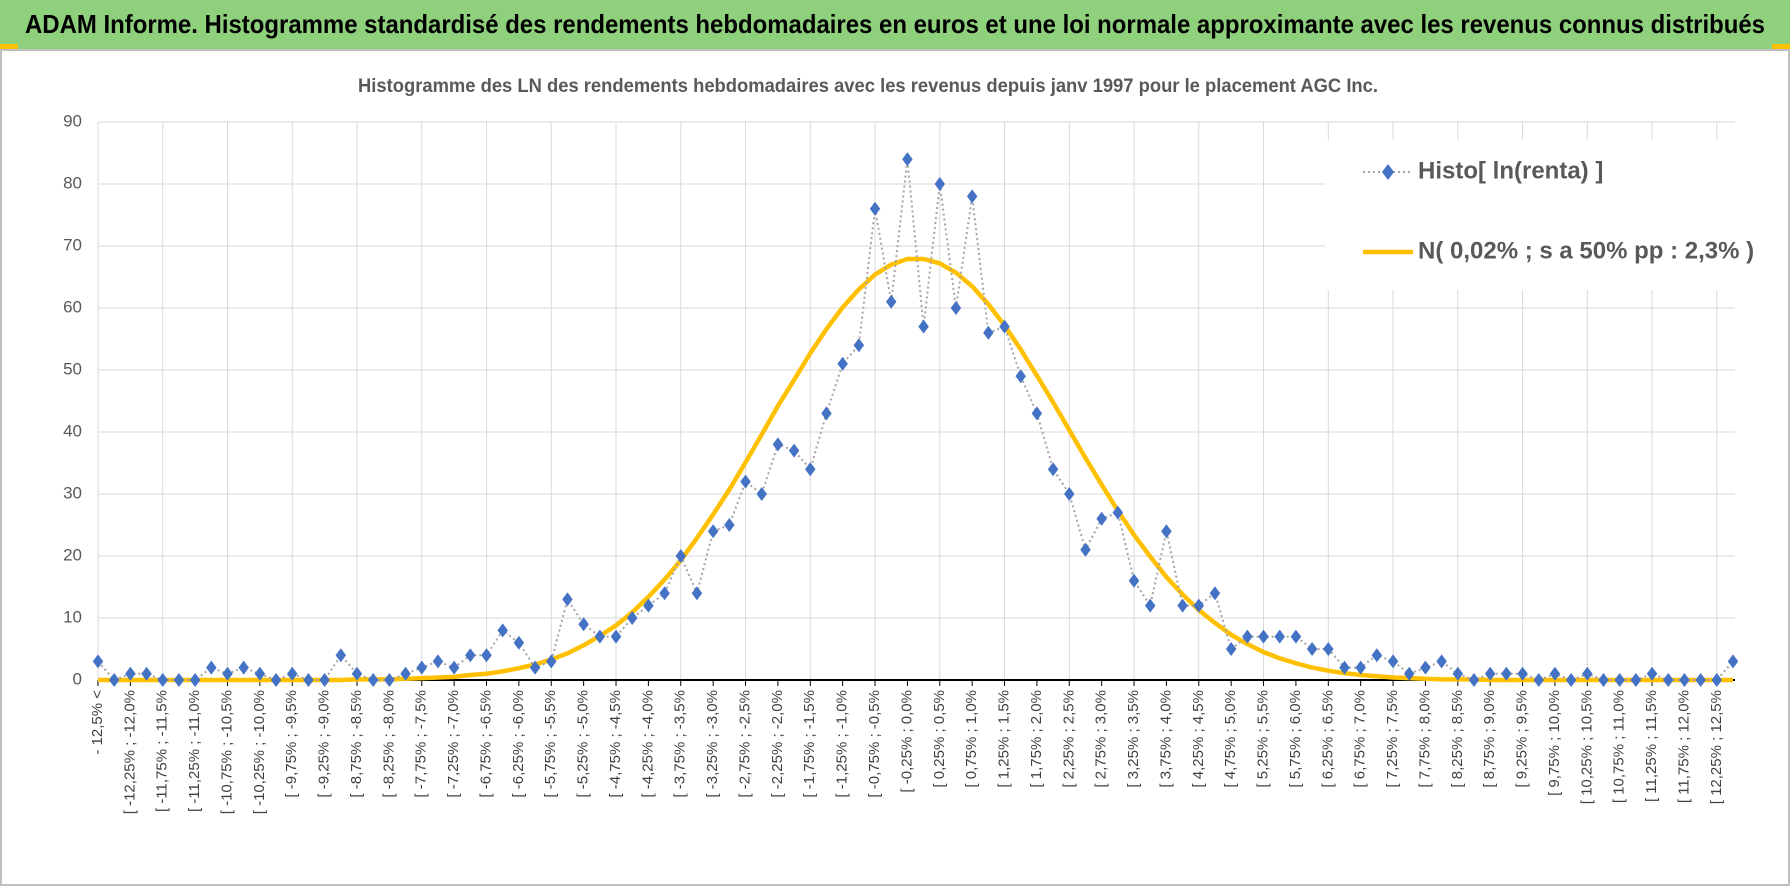  What do you see at coordinates (291, 744) in the screenshot?
I see `x-tick-label: [ -9,75% ; -9,5%` at bounding box center [291, 744].